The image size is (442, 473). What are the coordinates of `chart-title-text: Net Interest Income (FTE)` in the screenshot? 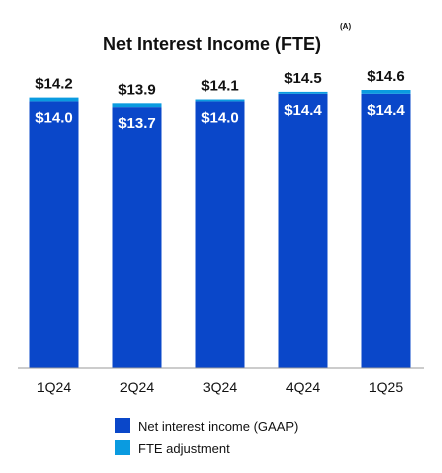 It's located at (212, 44).